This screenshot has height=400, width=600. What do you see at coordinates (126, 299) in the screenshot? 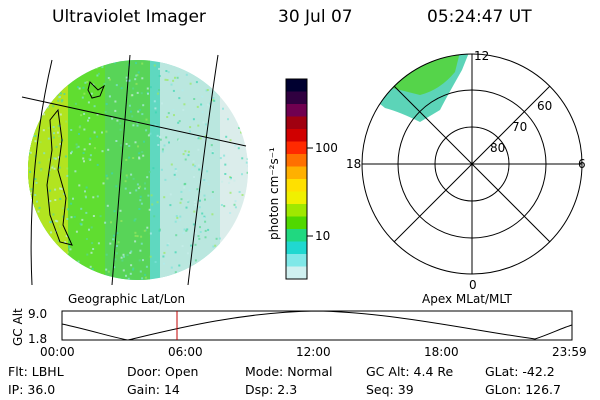
I see `geo-panel-label: Geographic Lat/Lon` at bounding box center [126, 299].